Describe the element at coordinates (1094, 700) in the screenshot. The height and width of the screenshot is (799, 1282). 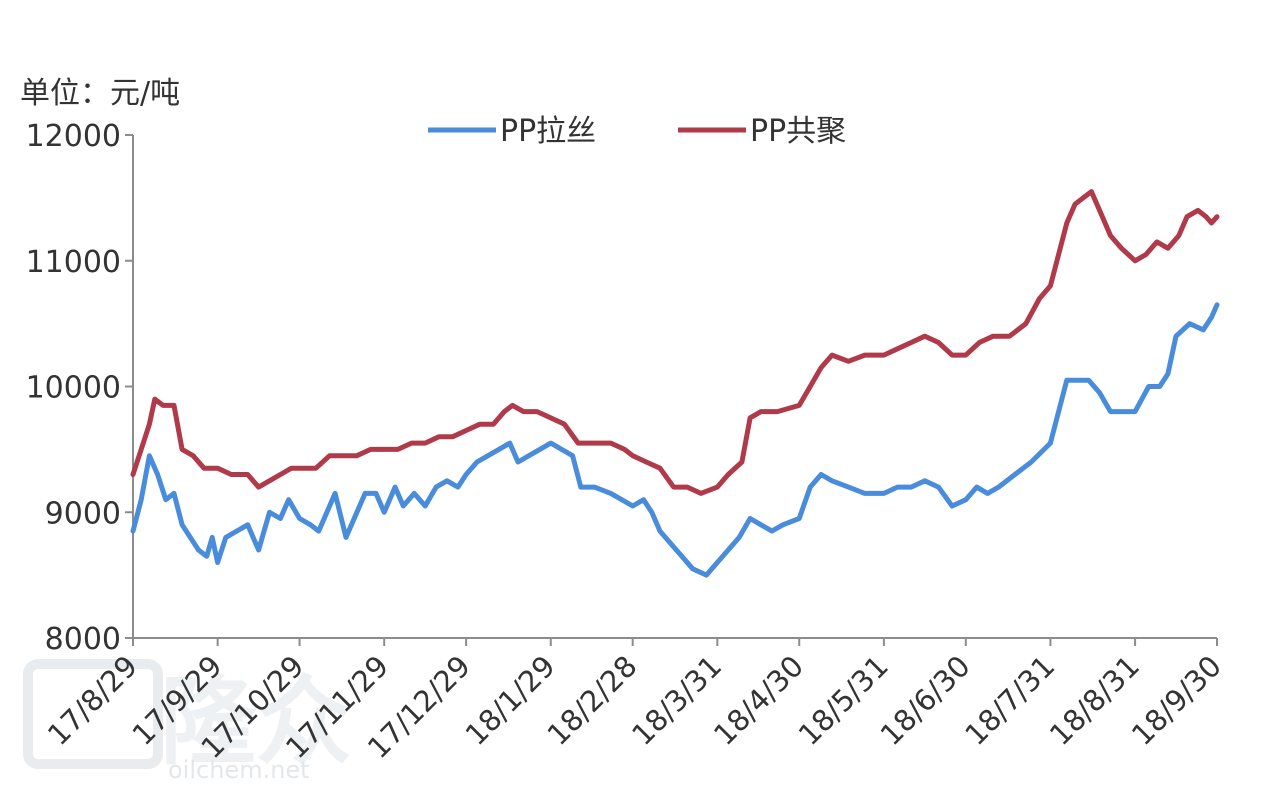
I see `x-tick-label: 18/8/31` at that location.